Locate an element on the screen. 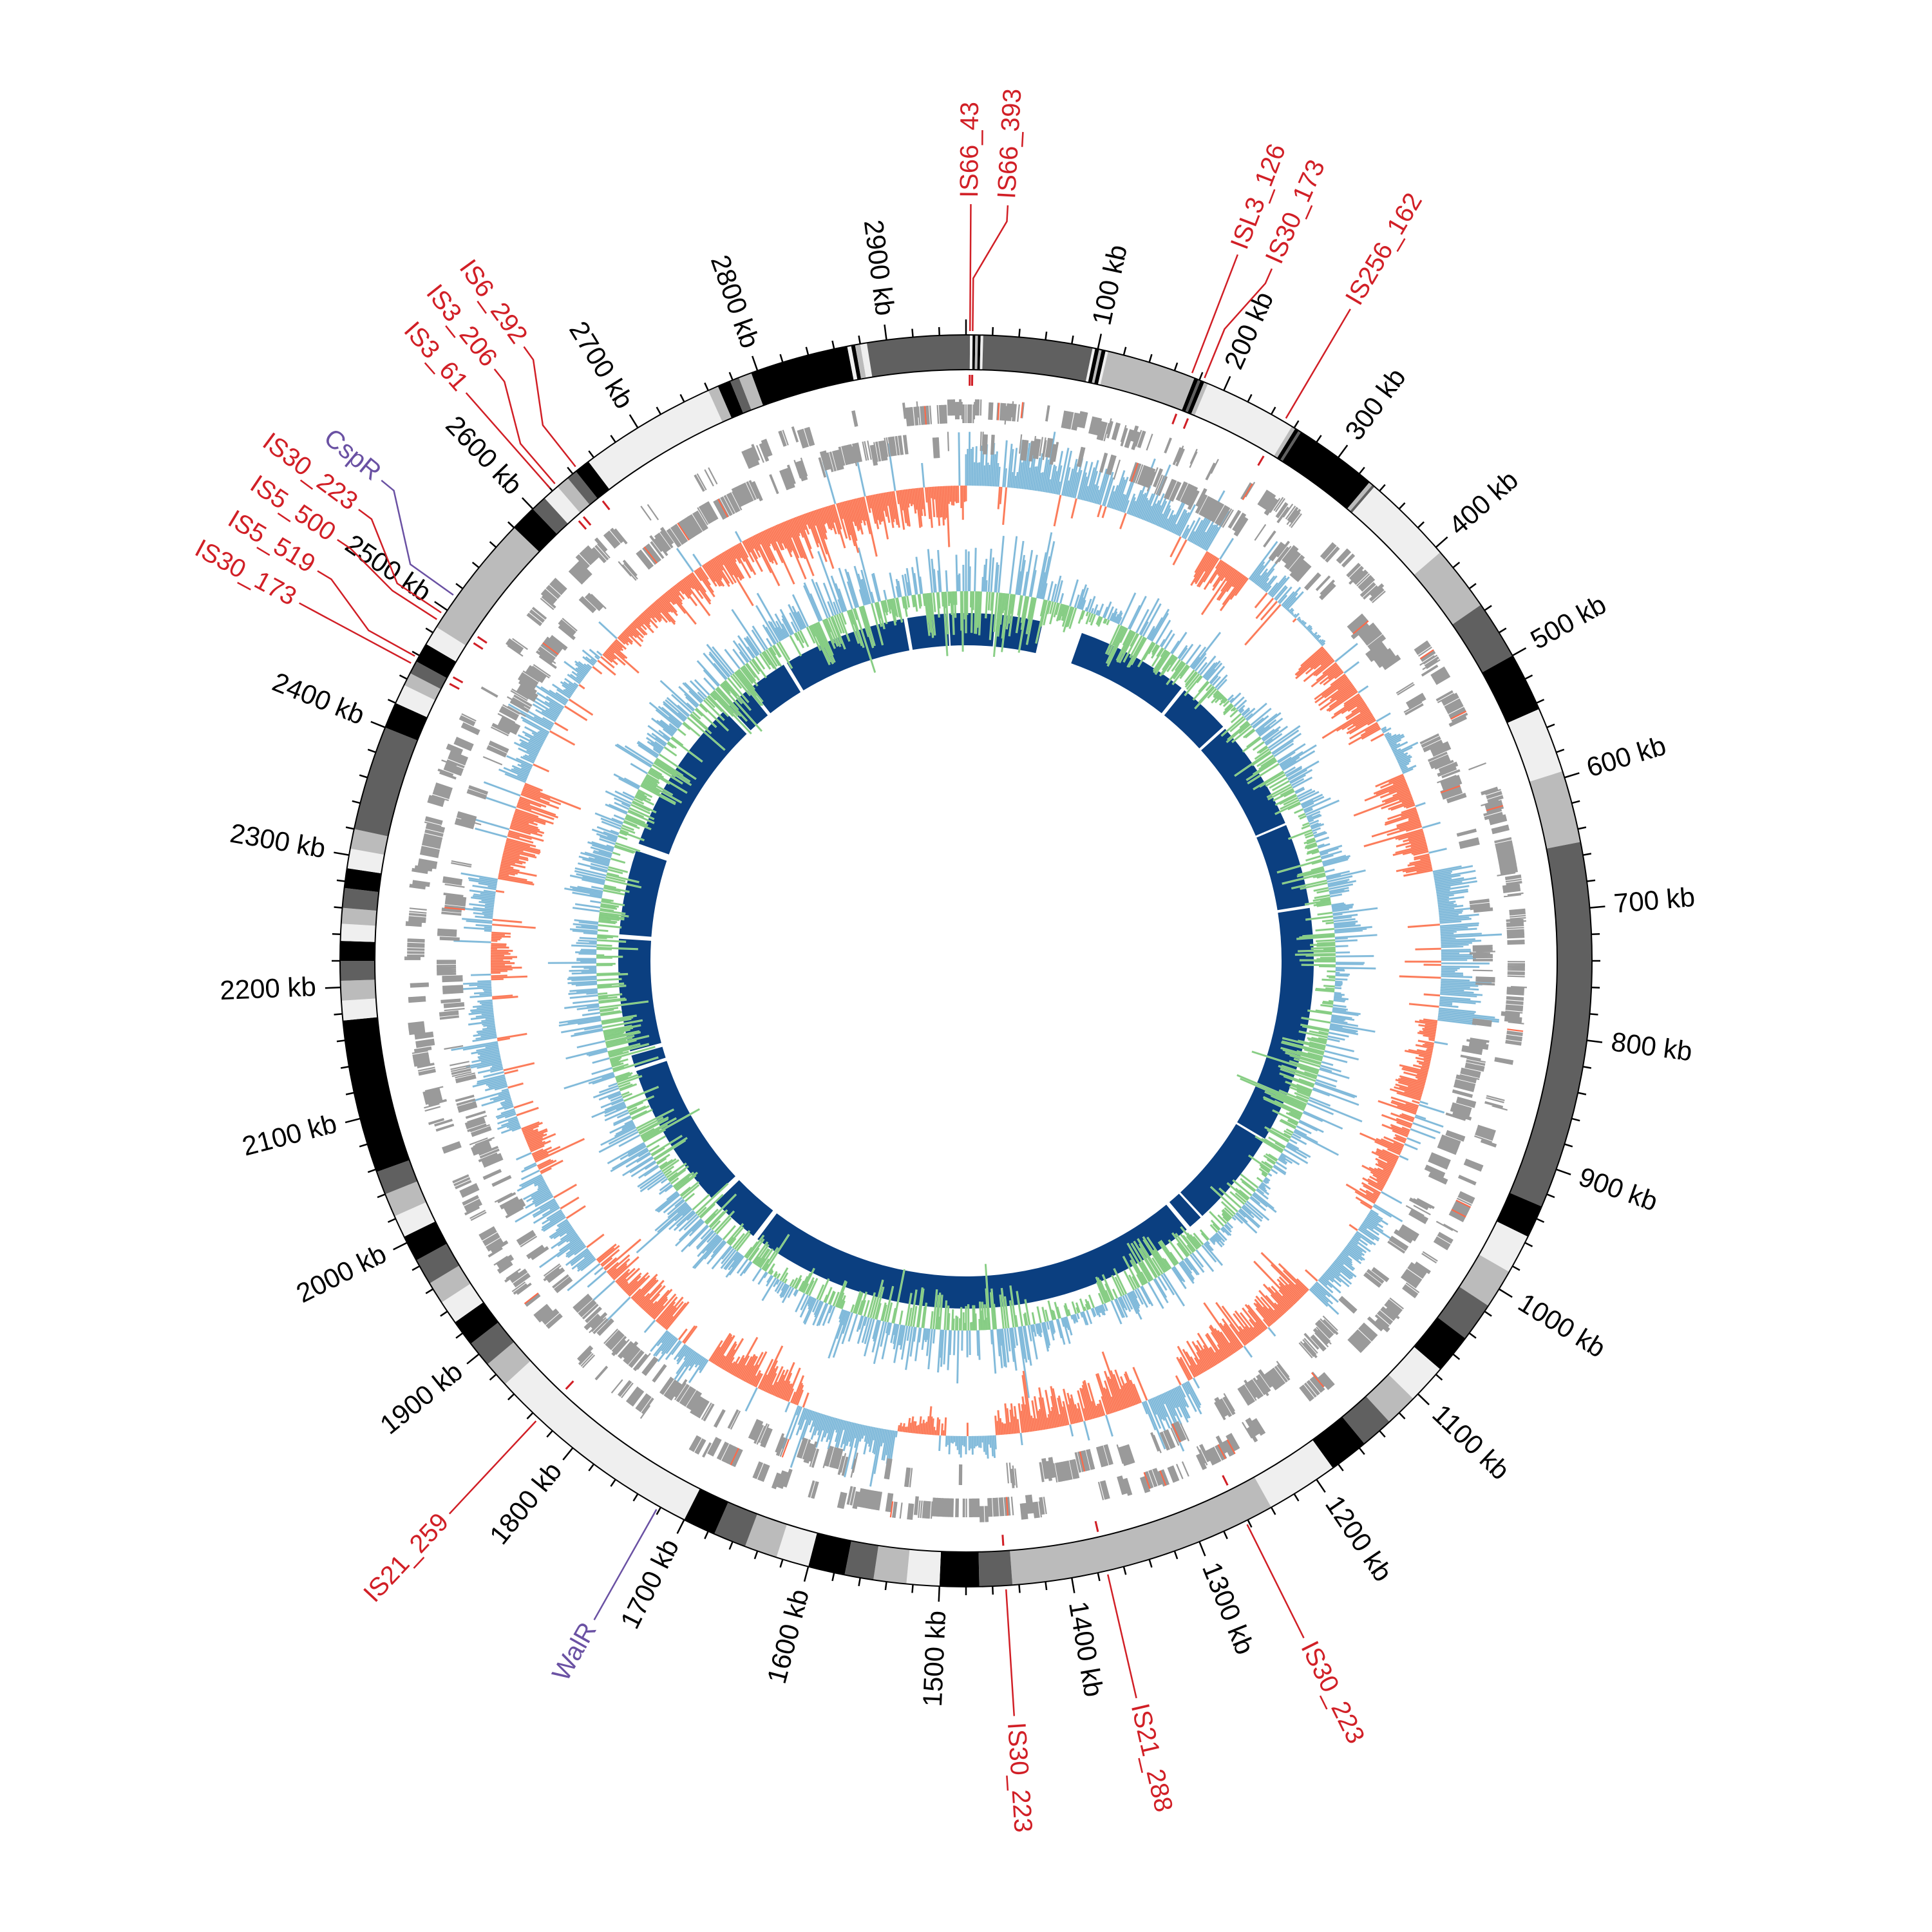  tick-label: 500 kb is located at coordinates (1568, 622).